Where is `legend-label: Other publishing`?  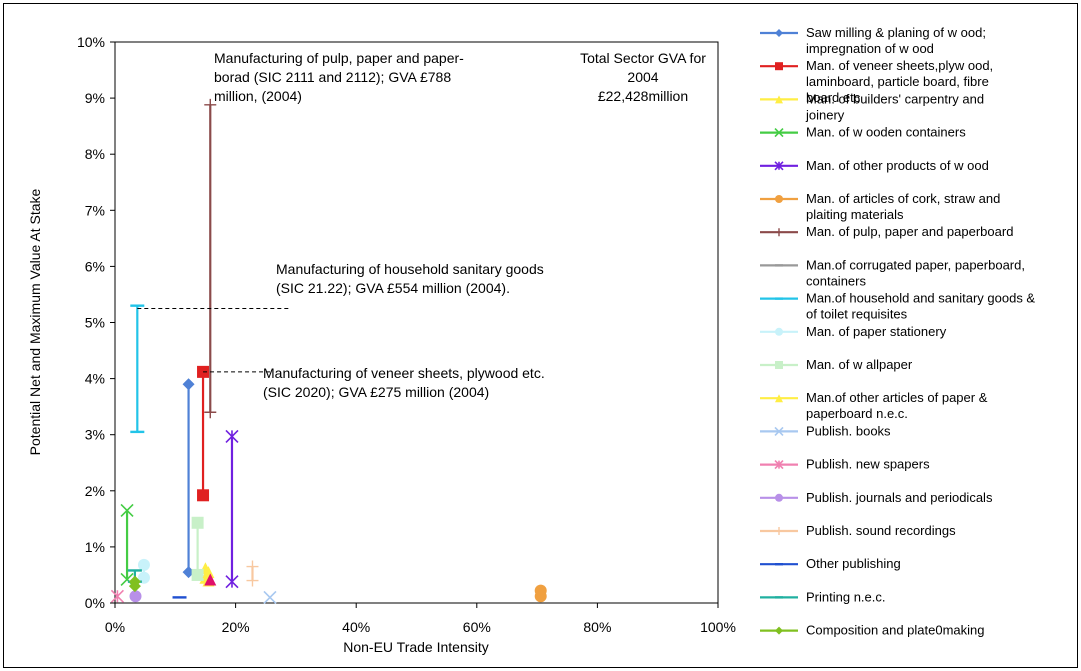
legend-label: Other publishing is located at coordinates (853, 563).